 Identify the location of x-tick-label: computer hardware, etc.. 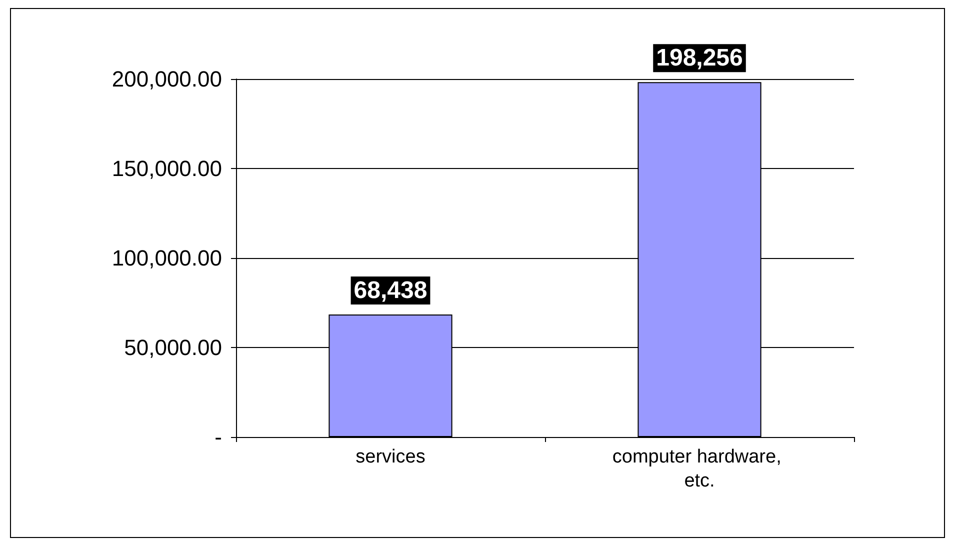
(699, 469).